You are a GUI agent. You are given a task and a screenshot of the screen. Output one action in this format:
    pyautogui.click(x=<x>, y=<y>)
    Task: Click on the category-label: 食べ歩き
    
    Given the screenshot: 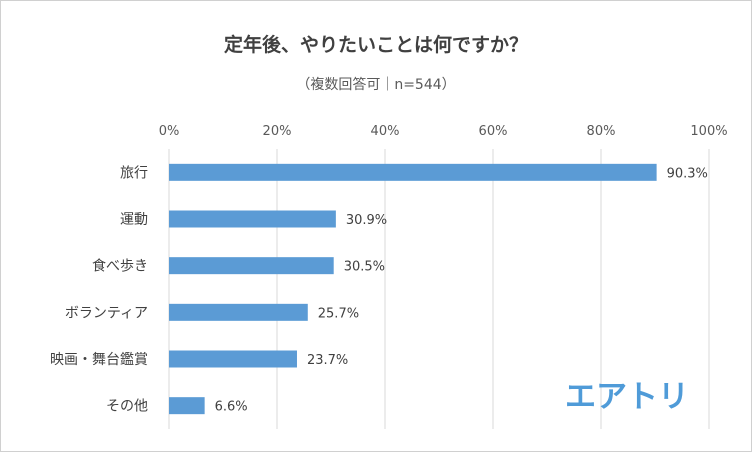 What is the action you would take?
    pyautogui.click(x=120, y=266)
    